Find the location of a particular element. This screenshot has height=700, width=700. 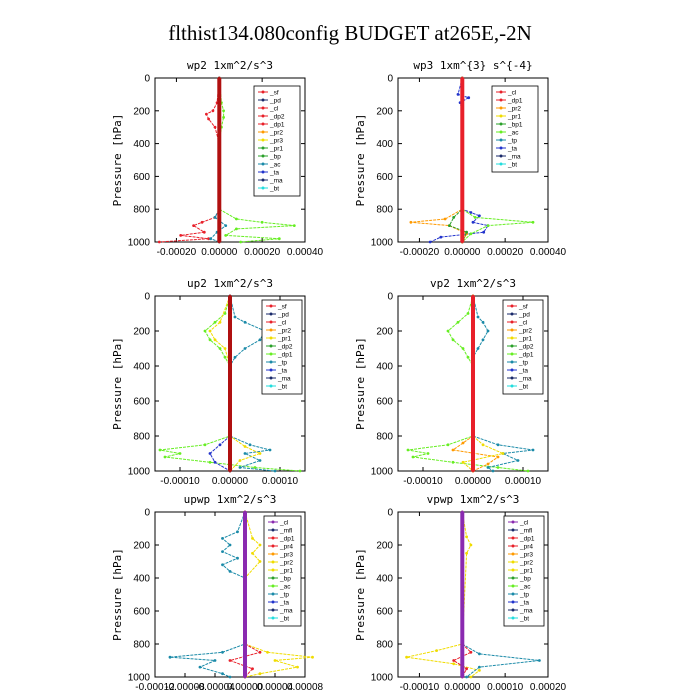

panel-title: up2 1xm^2/s^3 is located at coordinates (230, 283).